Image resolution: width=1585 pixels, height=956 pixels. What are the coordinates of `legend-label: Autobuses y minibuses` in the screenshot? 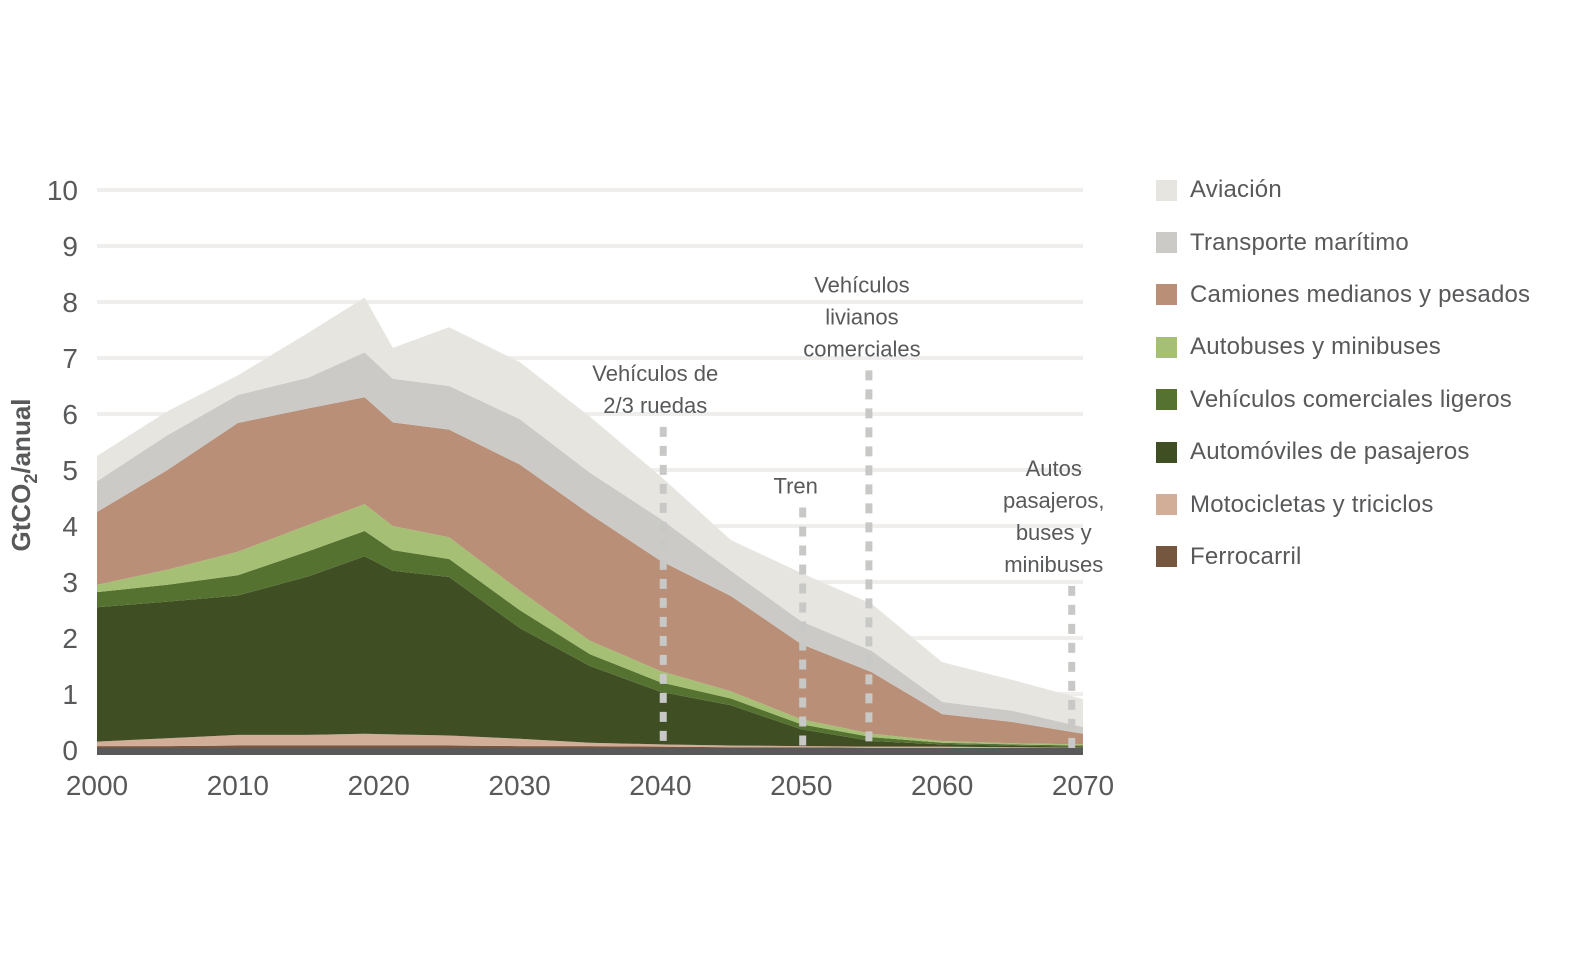 It's located at (1315, 347).